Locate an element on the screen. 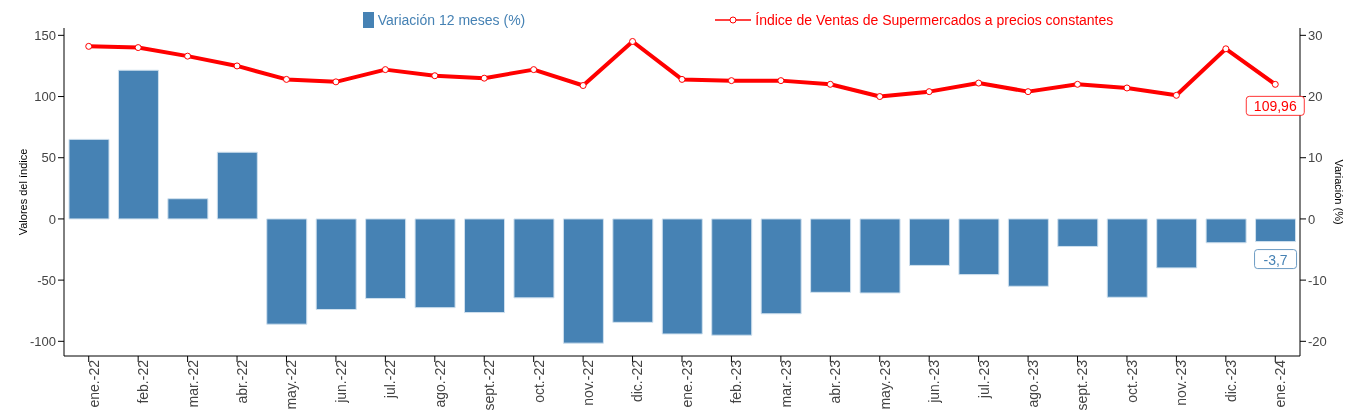  data-label: -3,7 is located at coordinates (1275, 259).